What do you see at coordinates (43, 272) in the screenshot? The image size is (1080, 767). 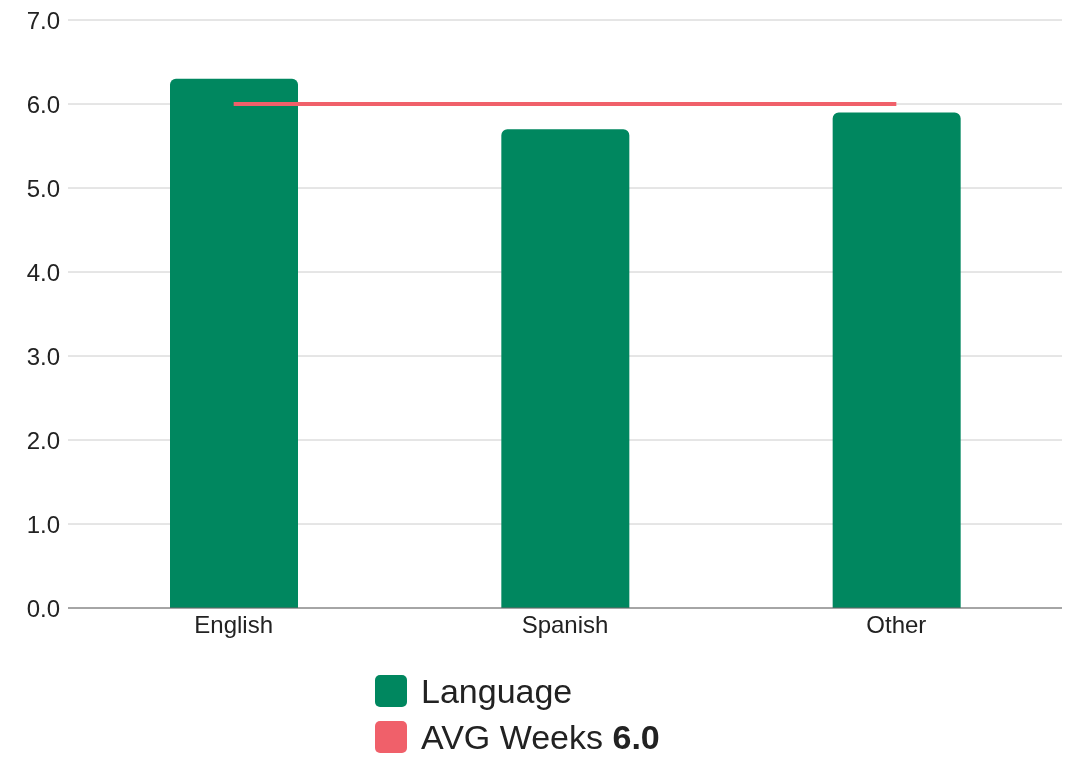 I see `y-tick-label: 4.0` at bounding box center [43, 272].